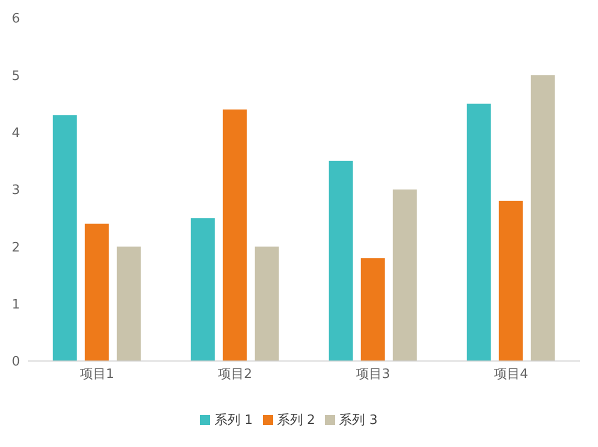 This screenshot has height=447, width=598. Describe the element at coordinates (97, 374) in the screenshot. I see `x-tick-label: 项目1` at that location.